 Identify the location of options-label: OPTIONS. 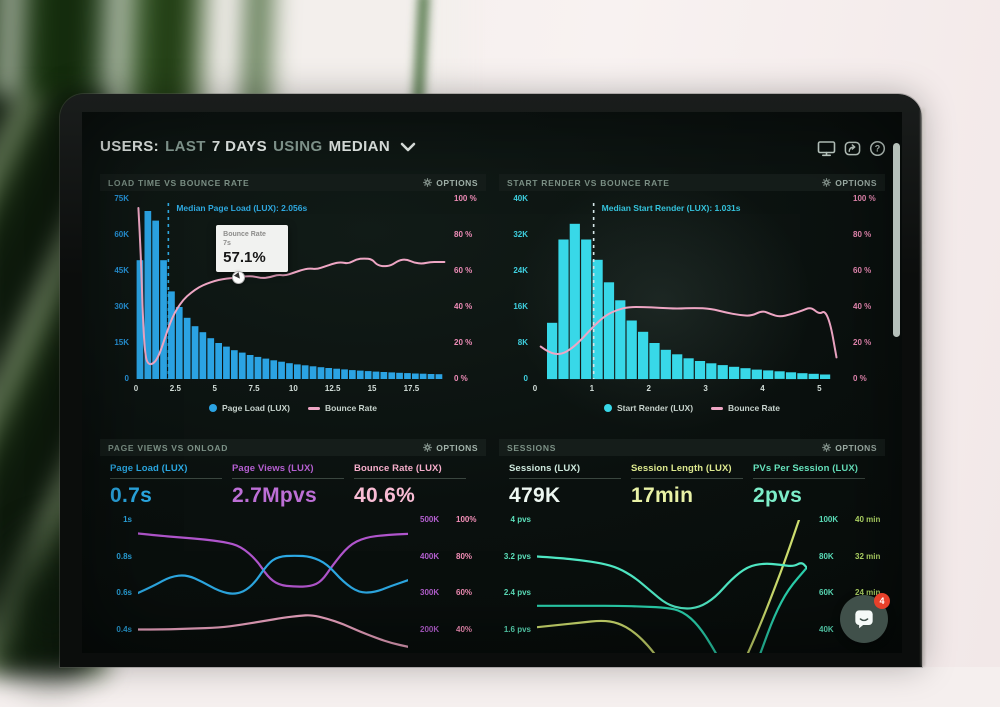
(457, 182).